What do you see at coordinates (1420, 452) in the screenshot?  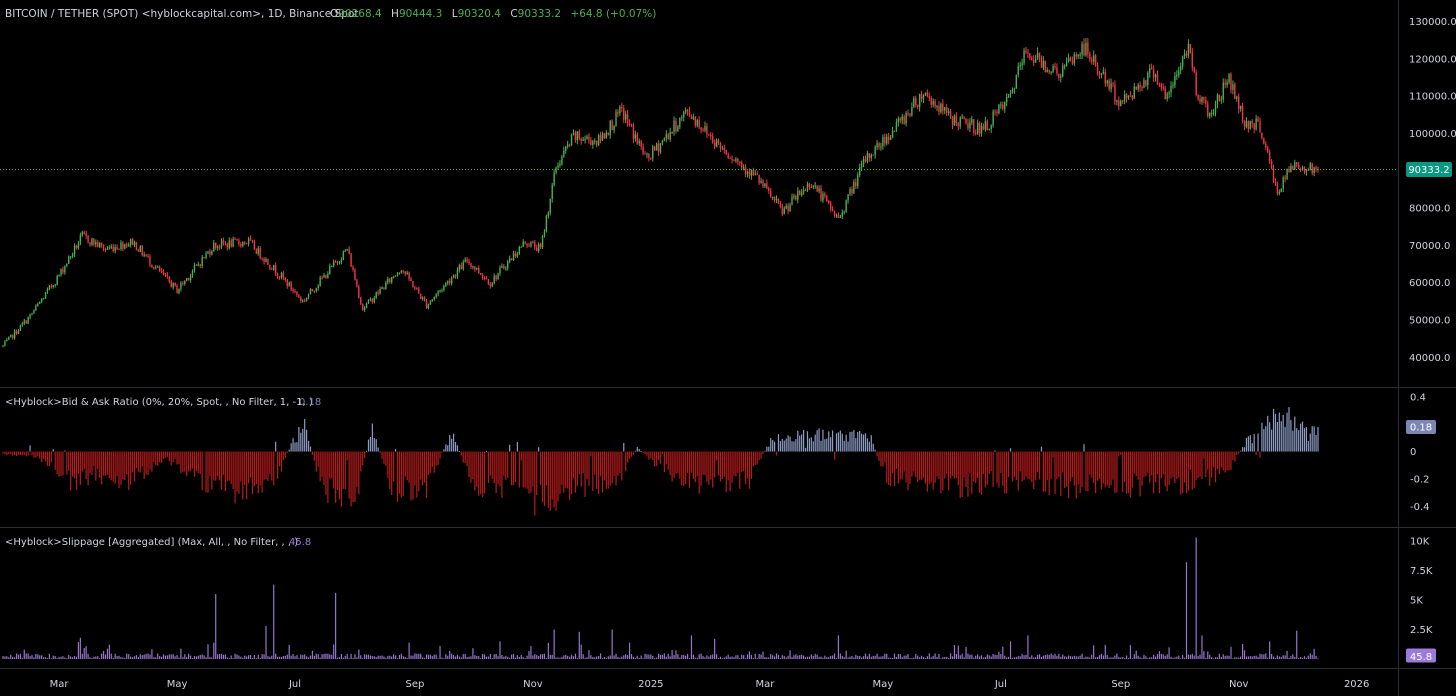 I see `bid-ask-ratio-axis: 0.40.20-0.2-0.4` at bounding box center [1420, 452].